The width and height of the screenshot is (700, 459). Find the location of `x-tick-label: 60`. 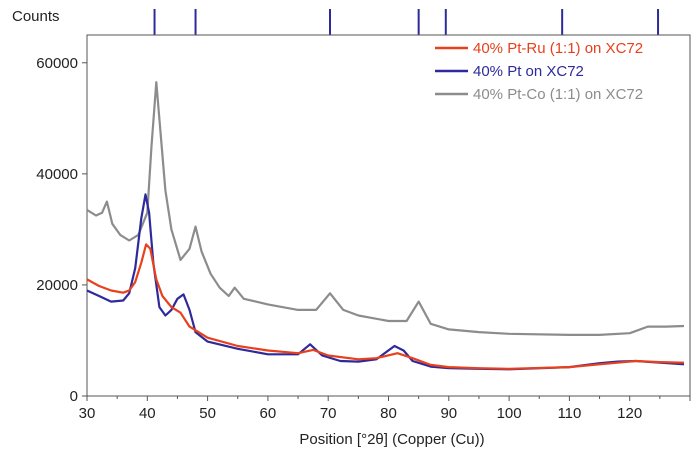

x-tick-label: 60 is located at coordinates (268, 413).